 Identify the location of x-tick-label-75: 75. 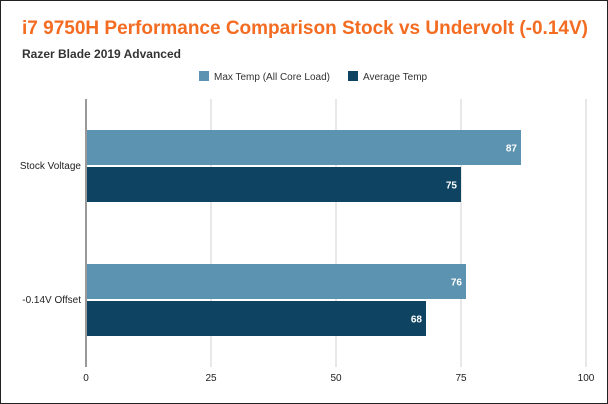
(461, 378).